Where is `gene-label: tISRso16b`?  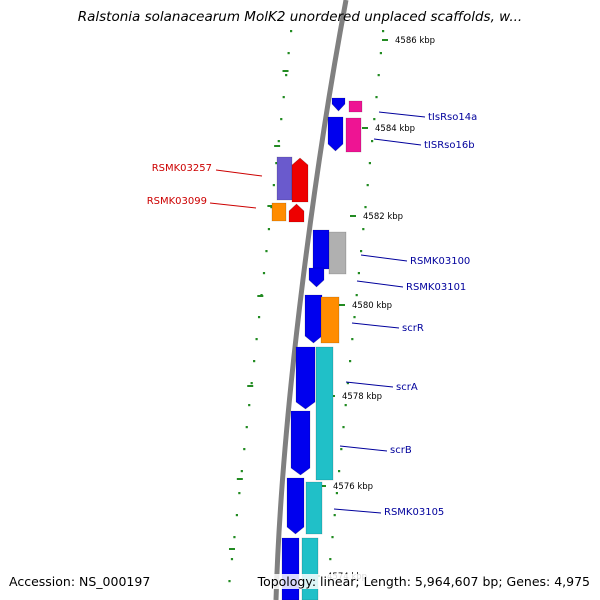
gene-label: tISRso16b is located at coordinates (449, 145).